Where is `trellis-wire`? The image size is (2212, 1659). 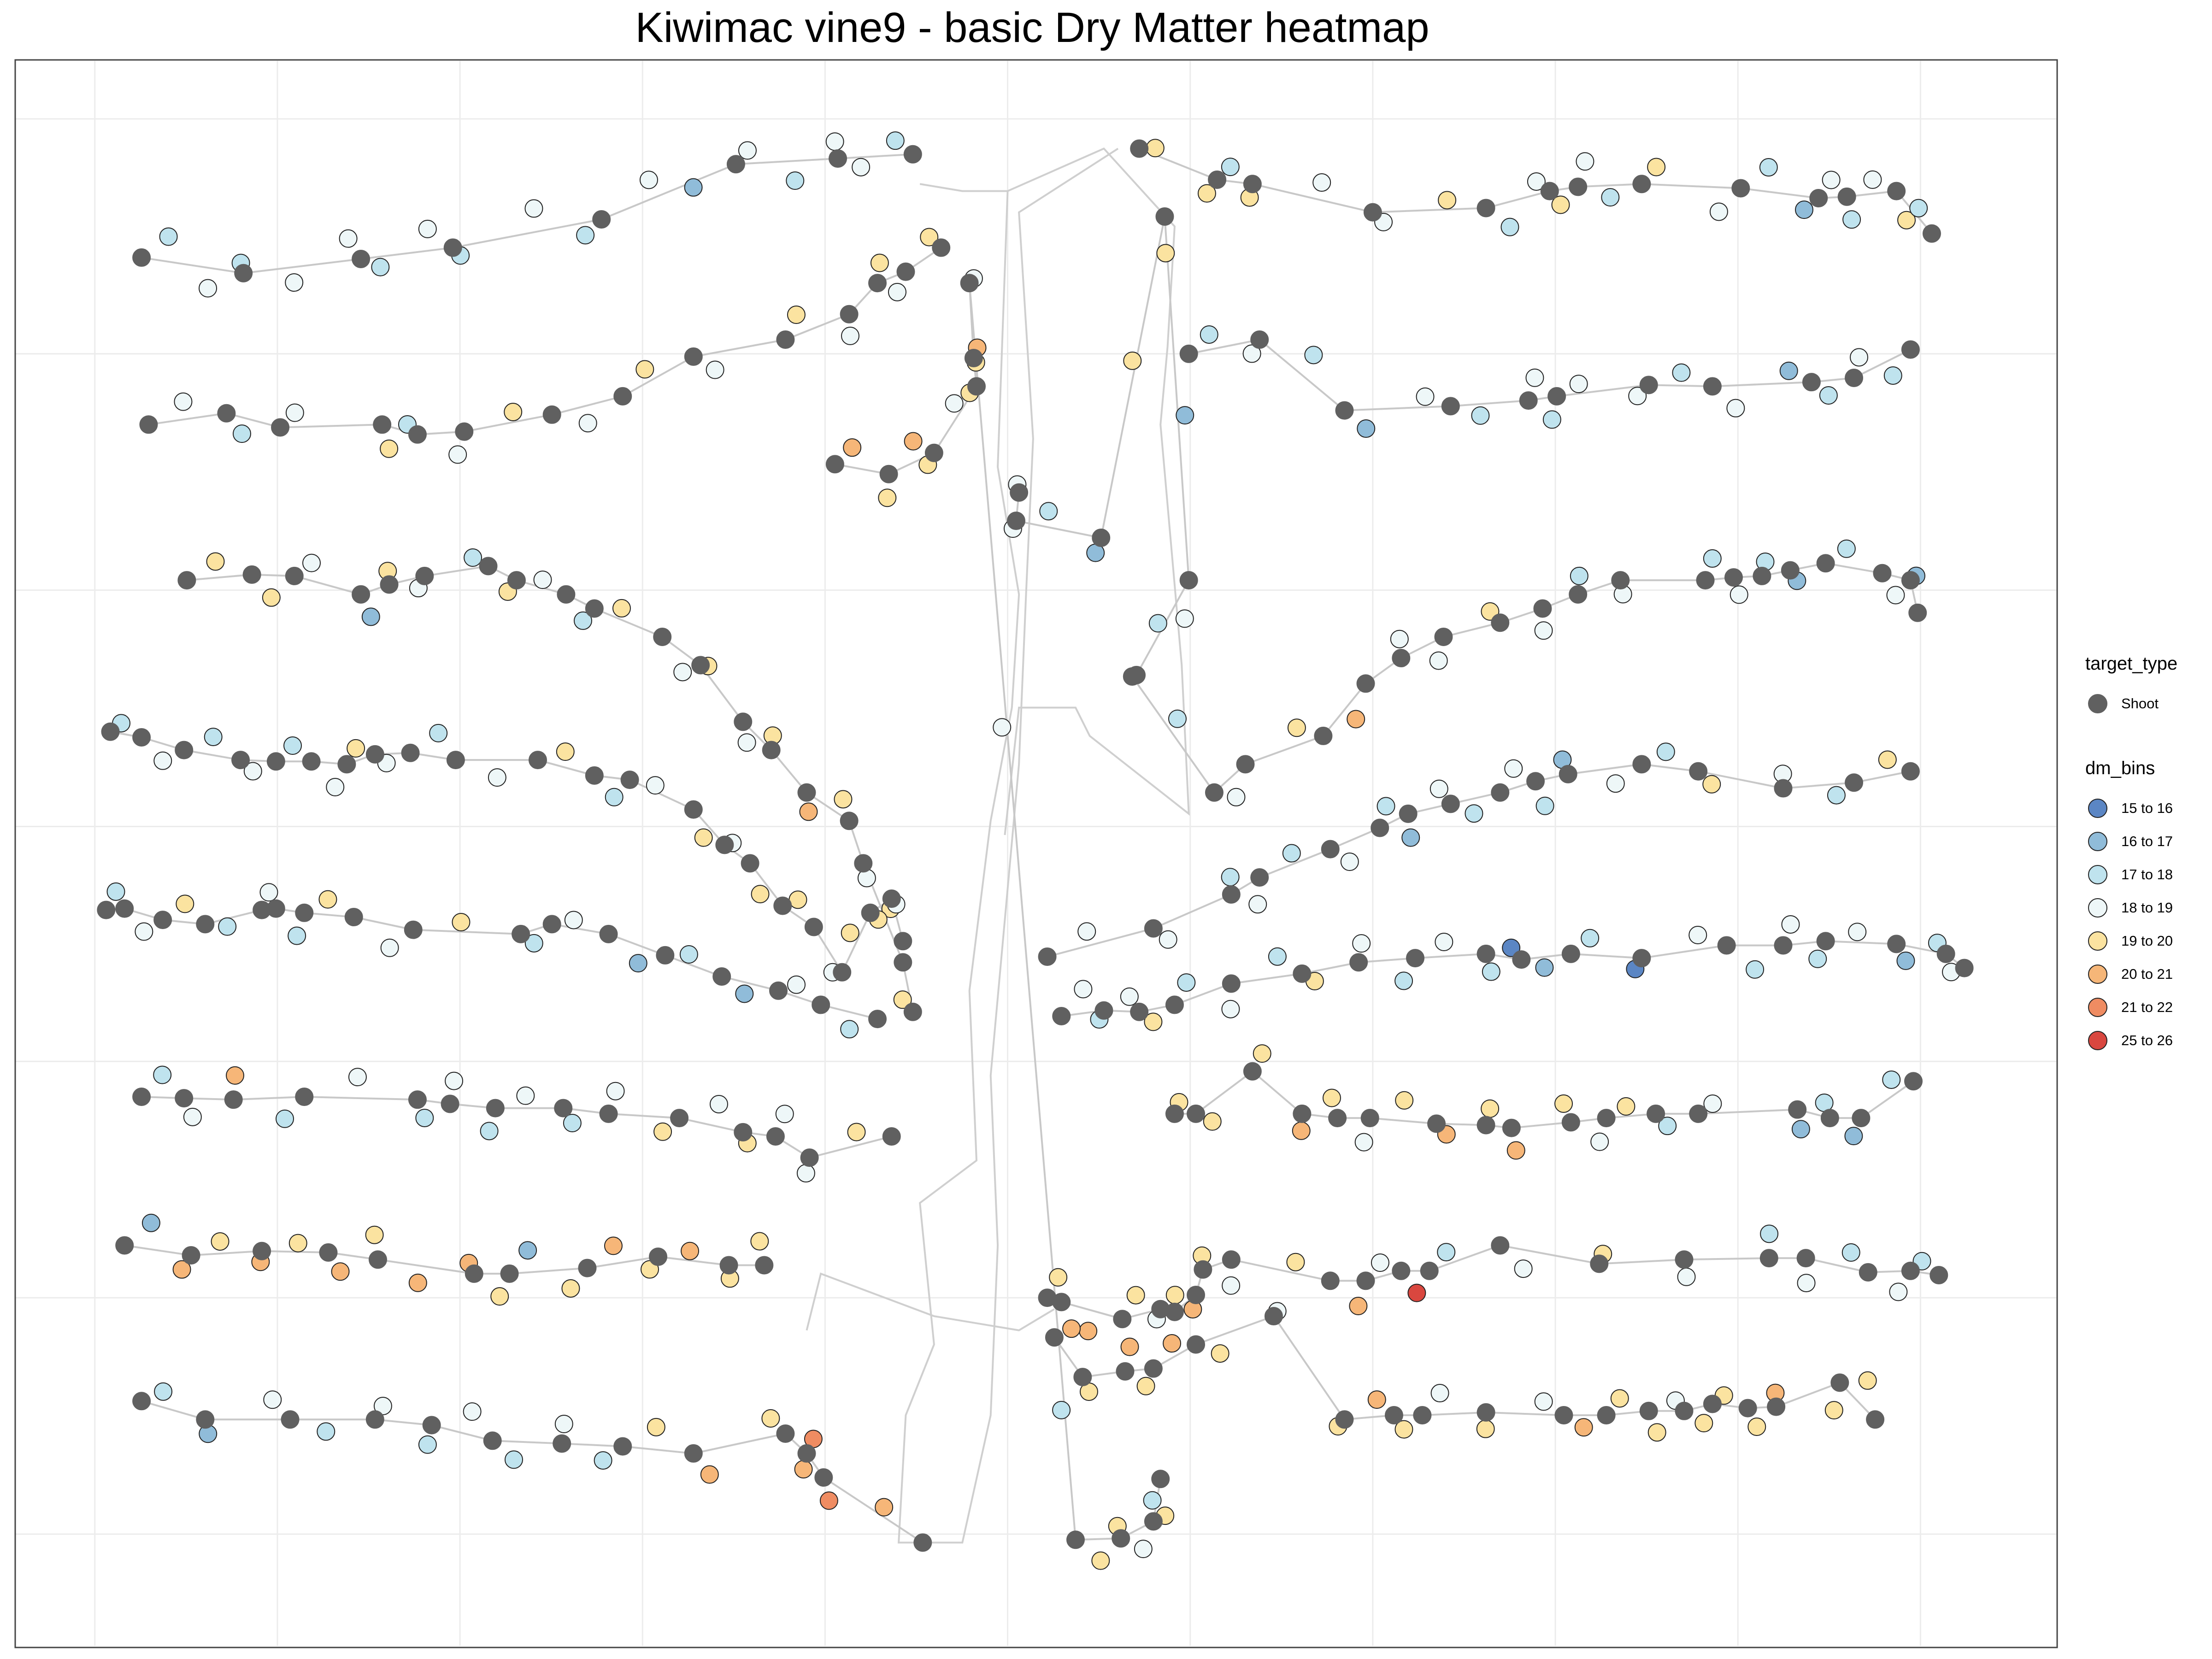 trellis-wire is located at coordinates (1008, 845).